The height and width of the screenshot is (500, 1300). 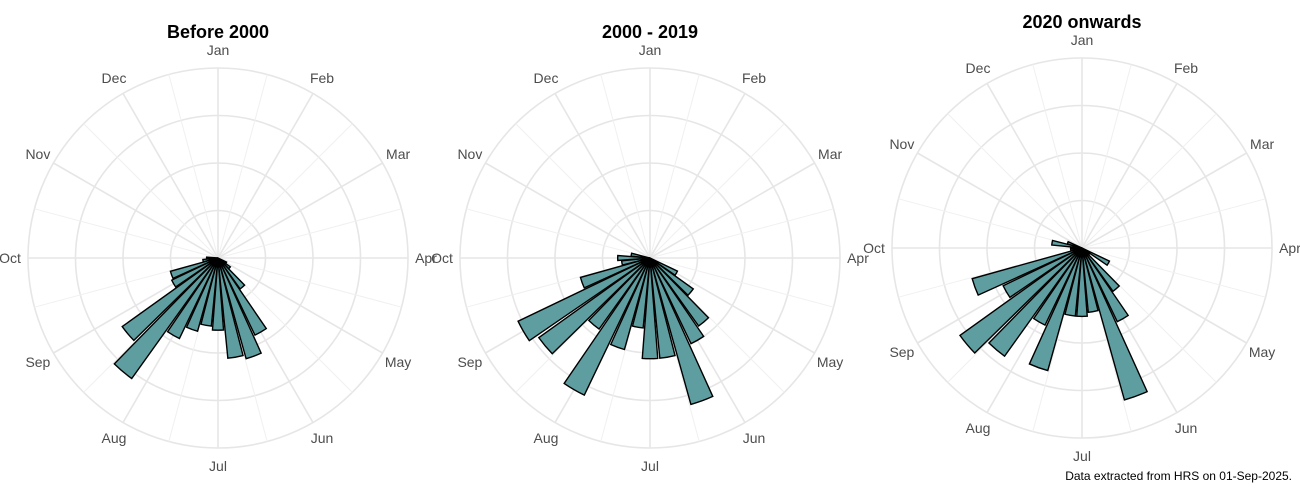 What do you see at coordinates (1178, 476) in the screenshot?
I see `data-source-caption: Data extracted from HRS on 01-Sep-2025.` at bounding box center [1178, 476].